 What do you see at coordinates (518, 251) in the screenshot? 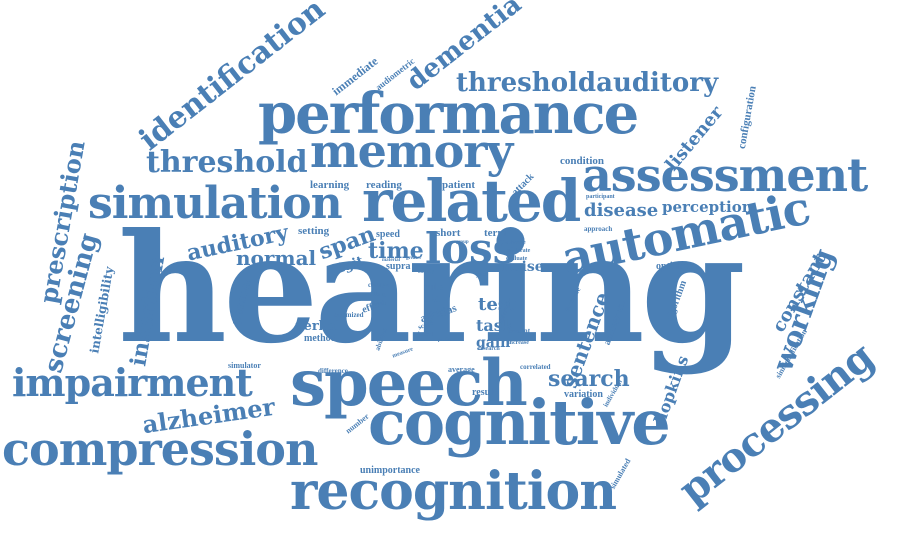
I see `word-moderate: moderate` at bounding box center [518, 251].